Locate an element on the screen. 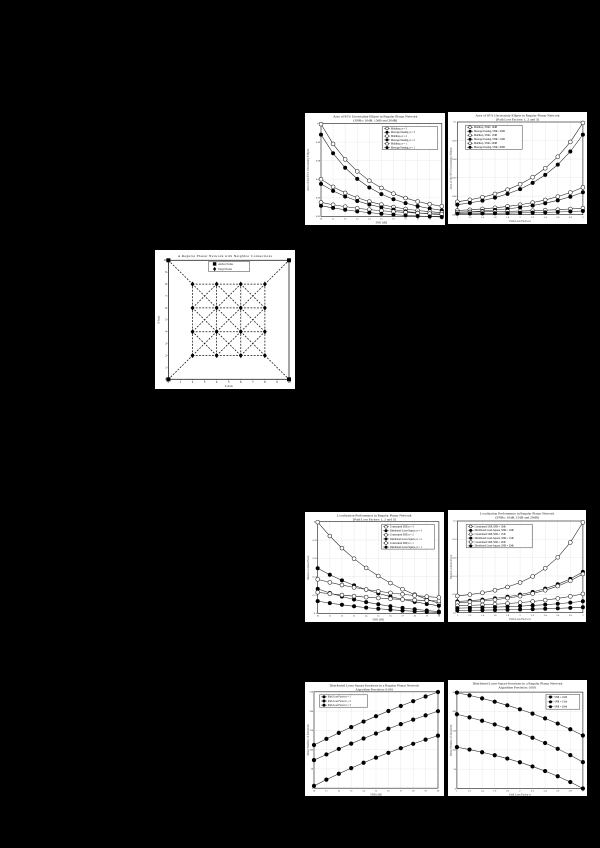 This screenshot has width=600, height=848. svg-text: Constrained SDP, SNR = 10db is located at coordinates (491, 526).